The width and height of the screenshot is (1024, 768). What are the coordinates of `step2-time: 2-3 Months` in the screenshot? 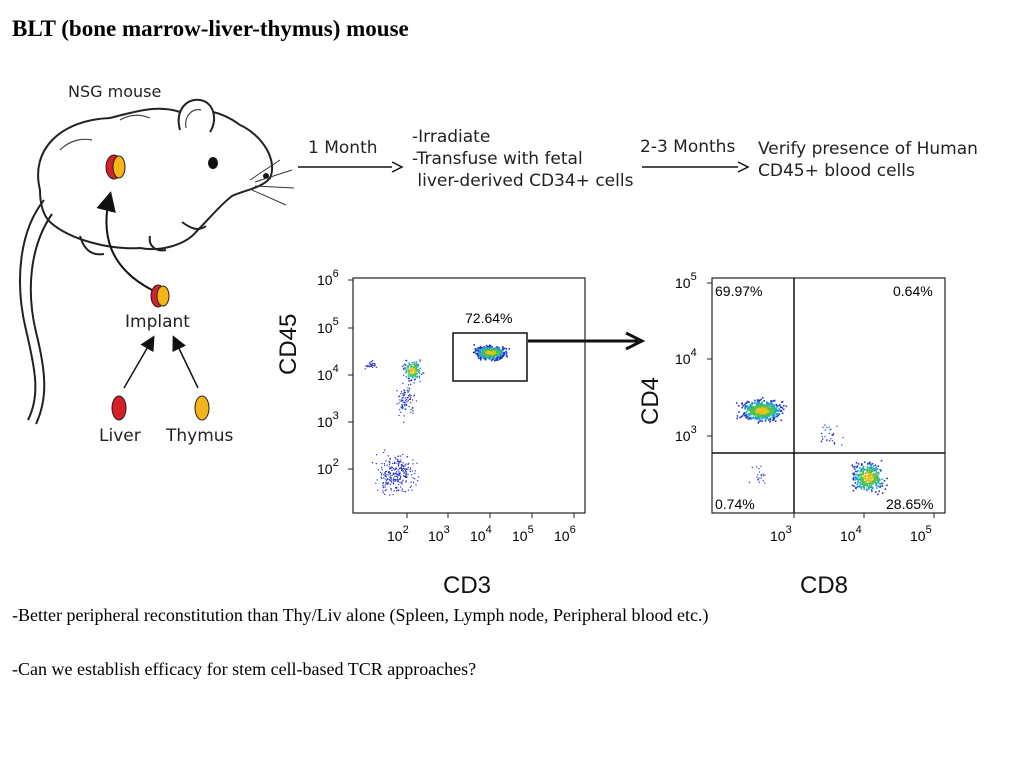 It's located at (688, 147).